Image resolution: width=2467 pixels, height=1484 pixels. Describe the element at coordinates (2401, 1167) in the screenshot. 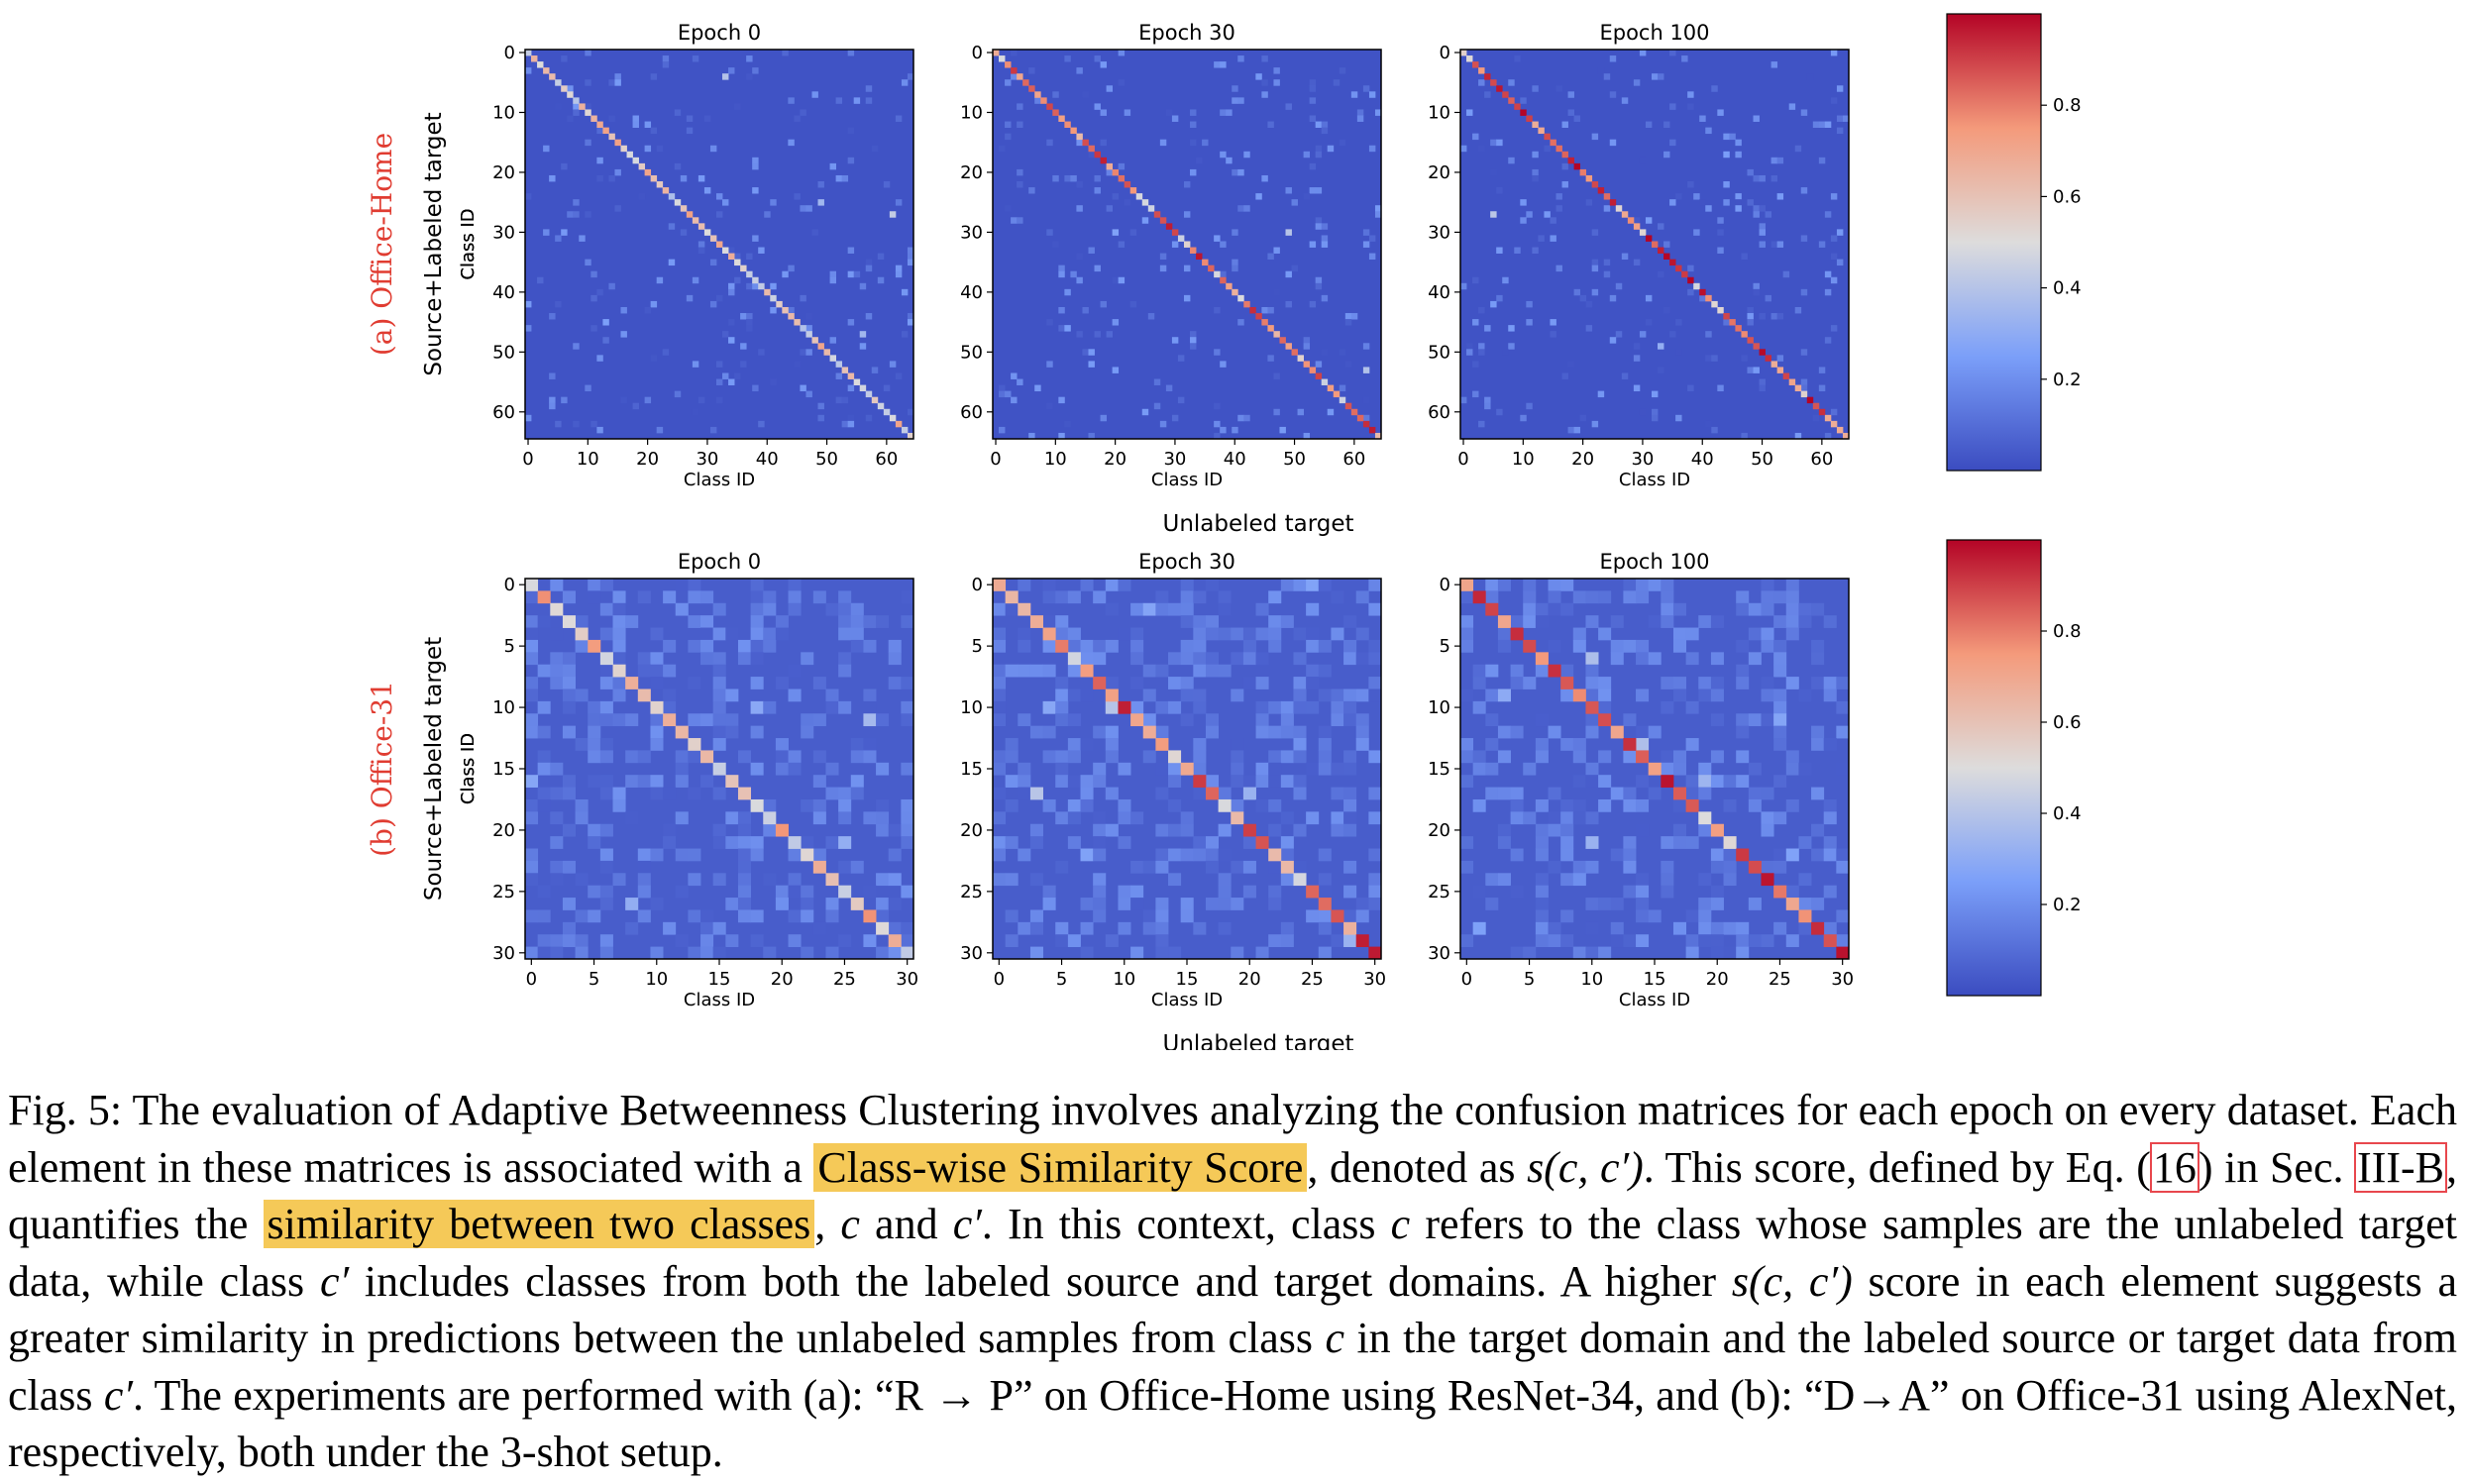

I see `section-reference-link: III-B` at that location.